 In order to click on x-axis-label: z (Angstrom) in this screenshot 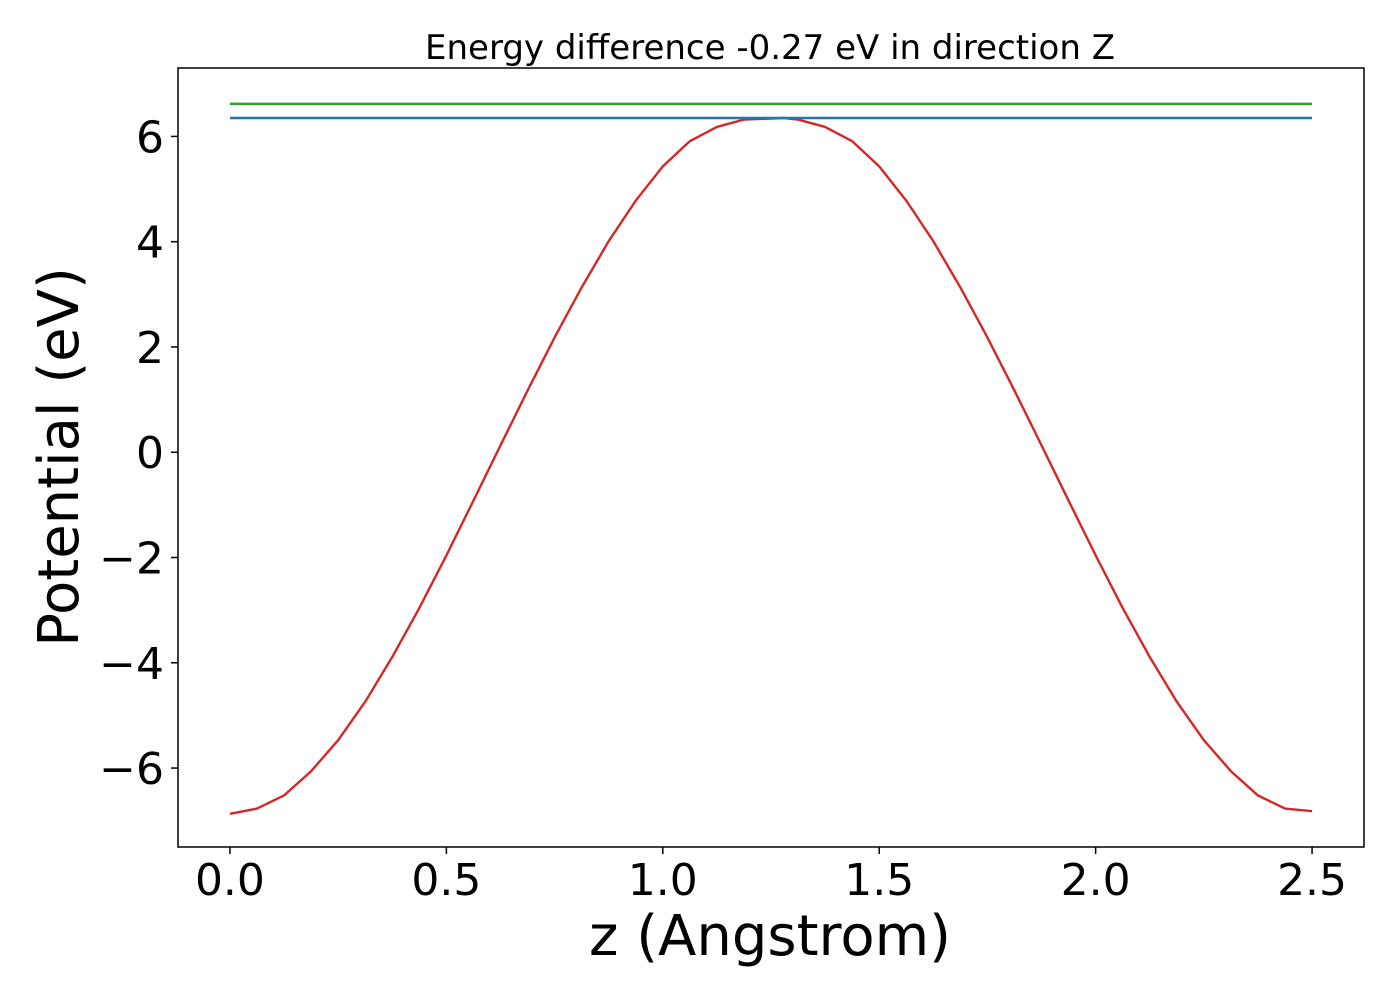, I will do `click(770, 936)`.